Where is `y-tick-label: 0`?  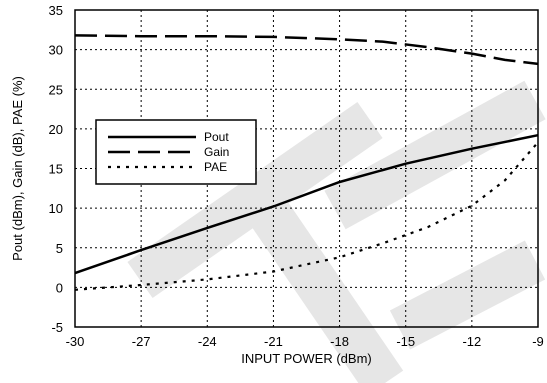
y-tick-label: 0 is located at coordinates (59, 287).